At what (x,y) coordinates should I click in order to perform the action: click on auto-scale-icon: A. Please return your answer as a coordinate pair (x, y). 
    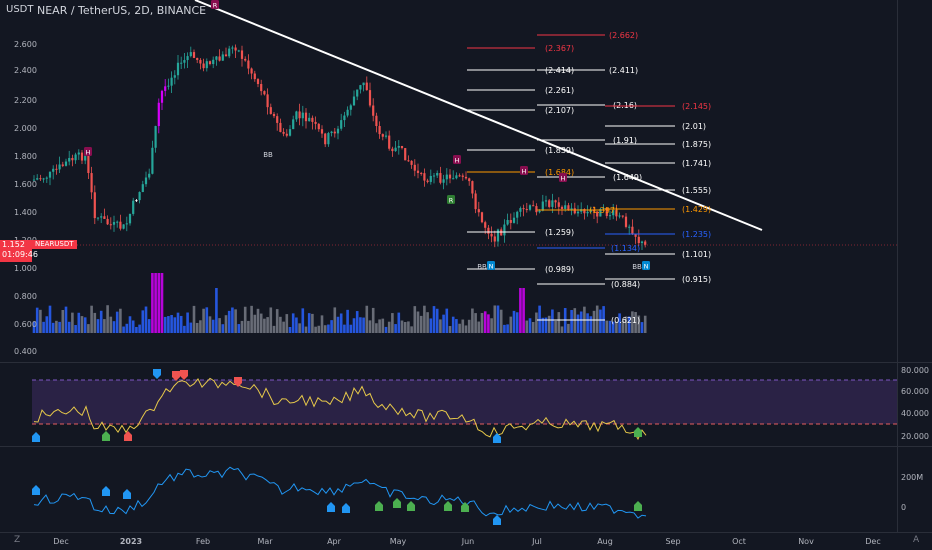
    Looking at the image, I should click on (916, 540).